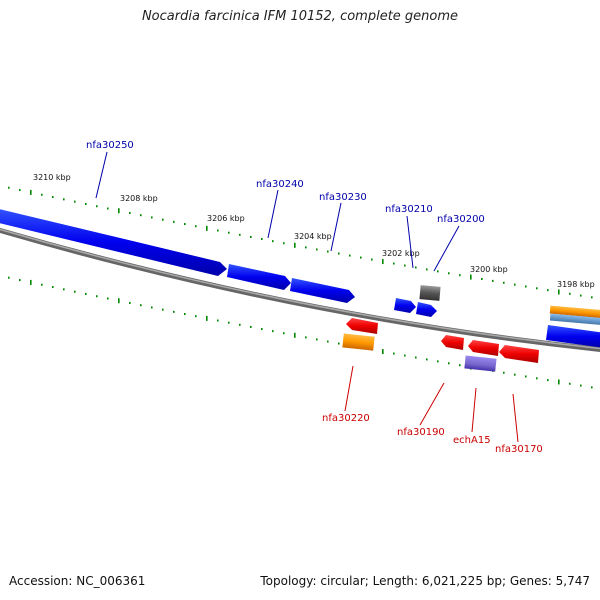  I want to click on gene-orange-nfa30220, so click(358, 342).